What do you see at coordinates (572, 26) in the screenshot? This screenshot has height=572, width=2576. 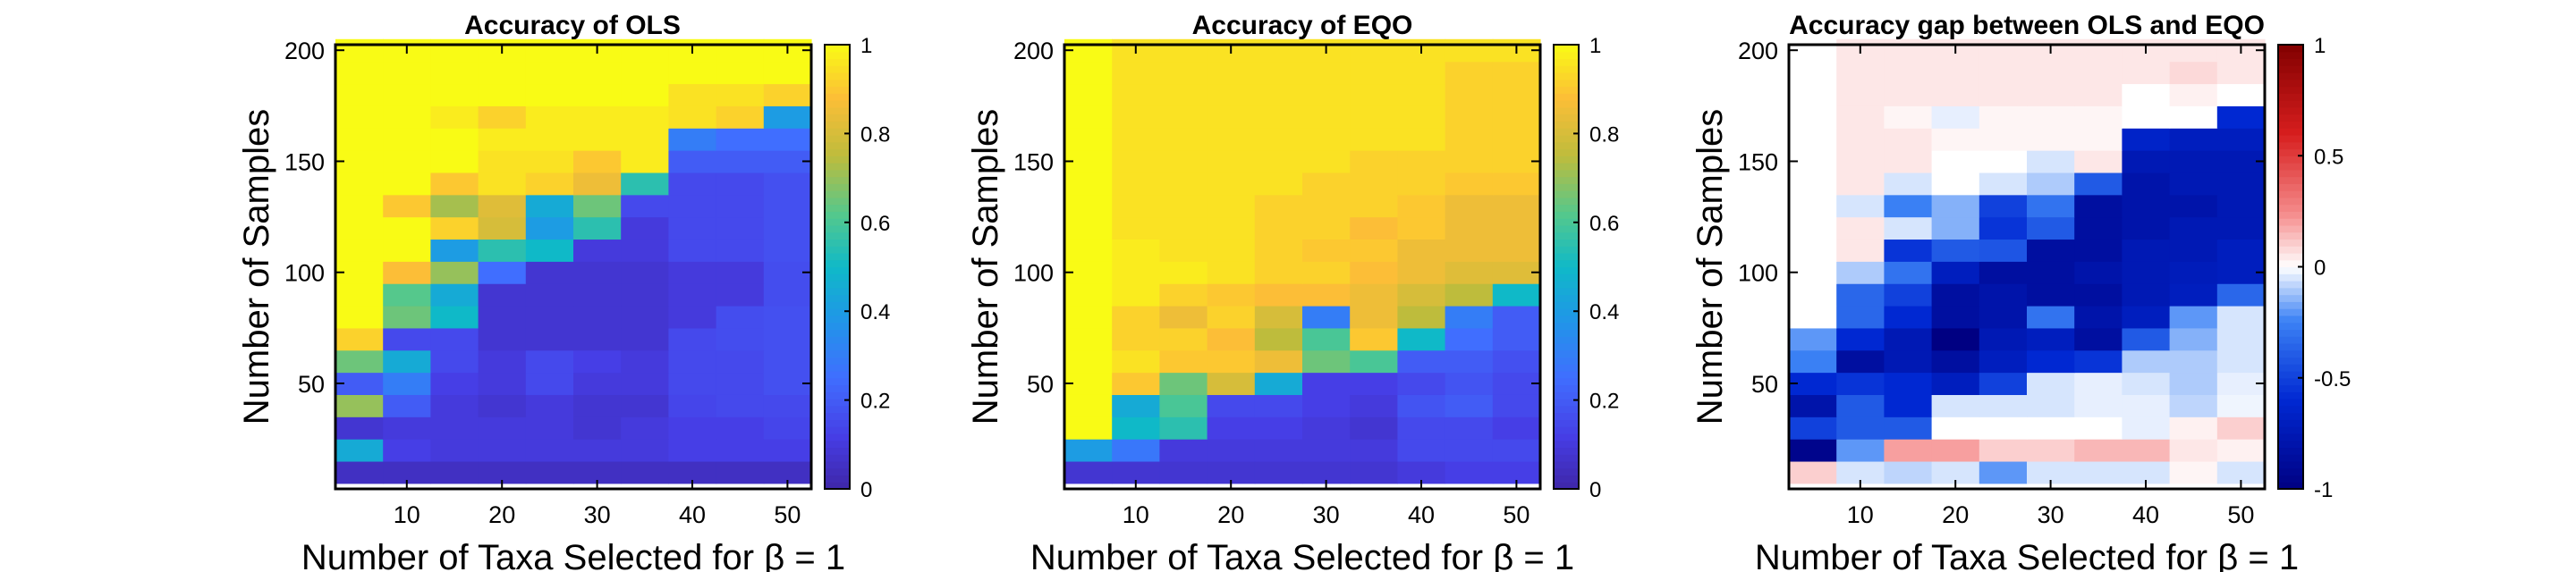 I see `chart-title: Accuracy of OLS` at bounding box center [572, 26].